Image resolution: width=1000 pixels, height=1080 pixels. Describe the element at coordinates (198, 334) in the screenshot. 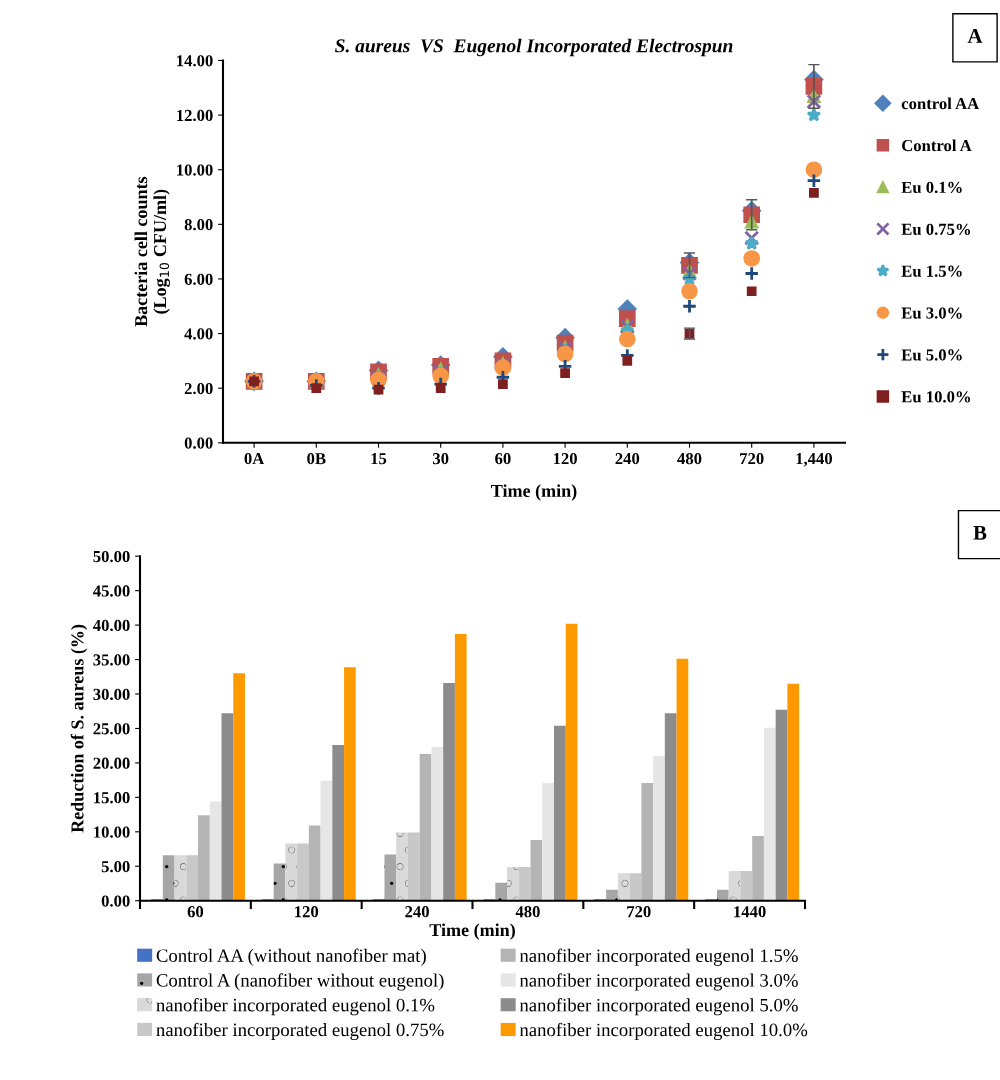

I see `y-tick-label: 4.00` at that location.